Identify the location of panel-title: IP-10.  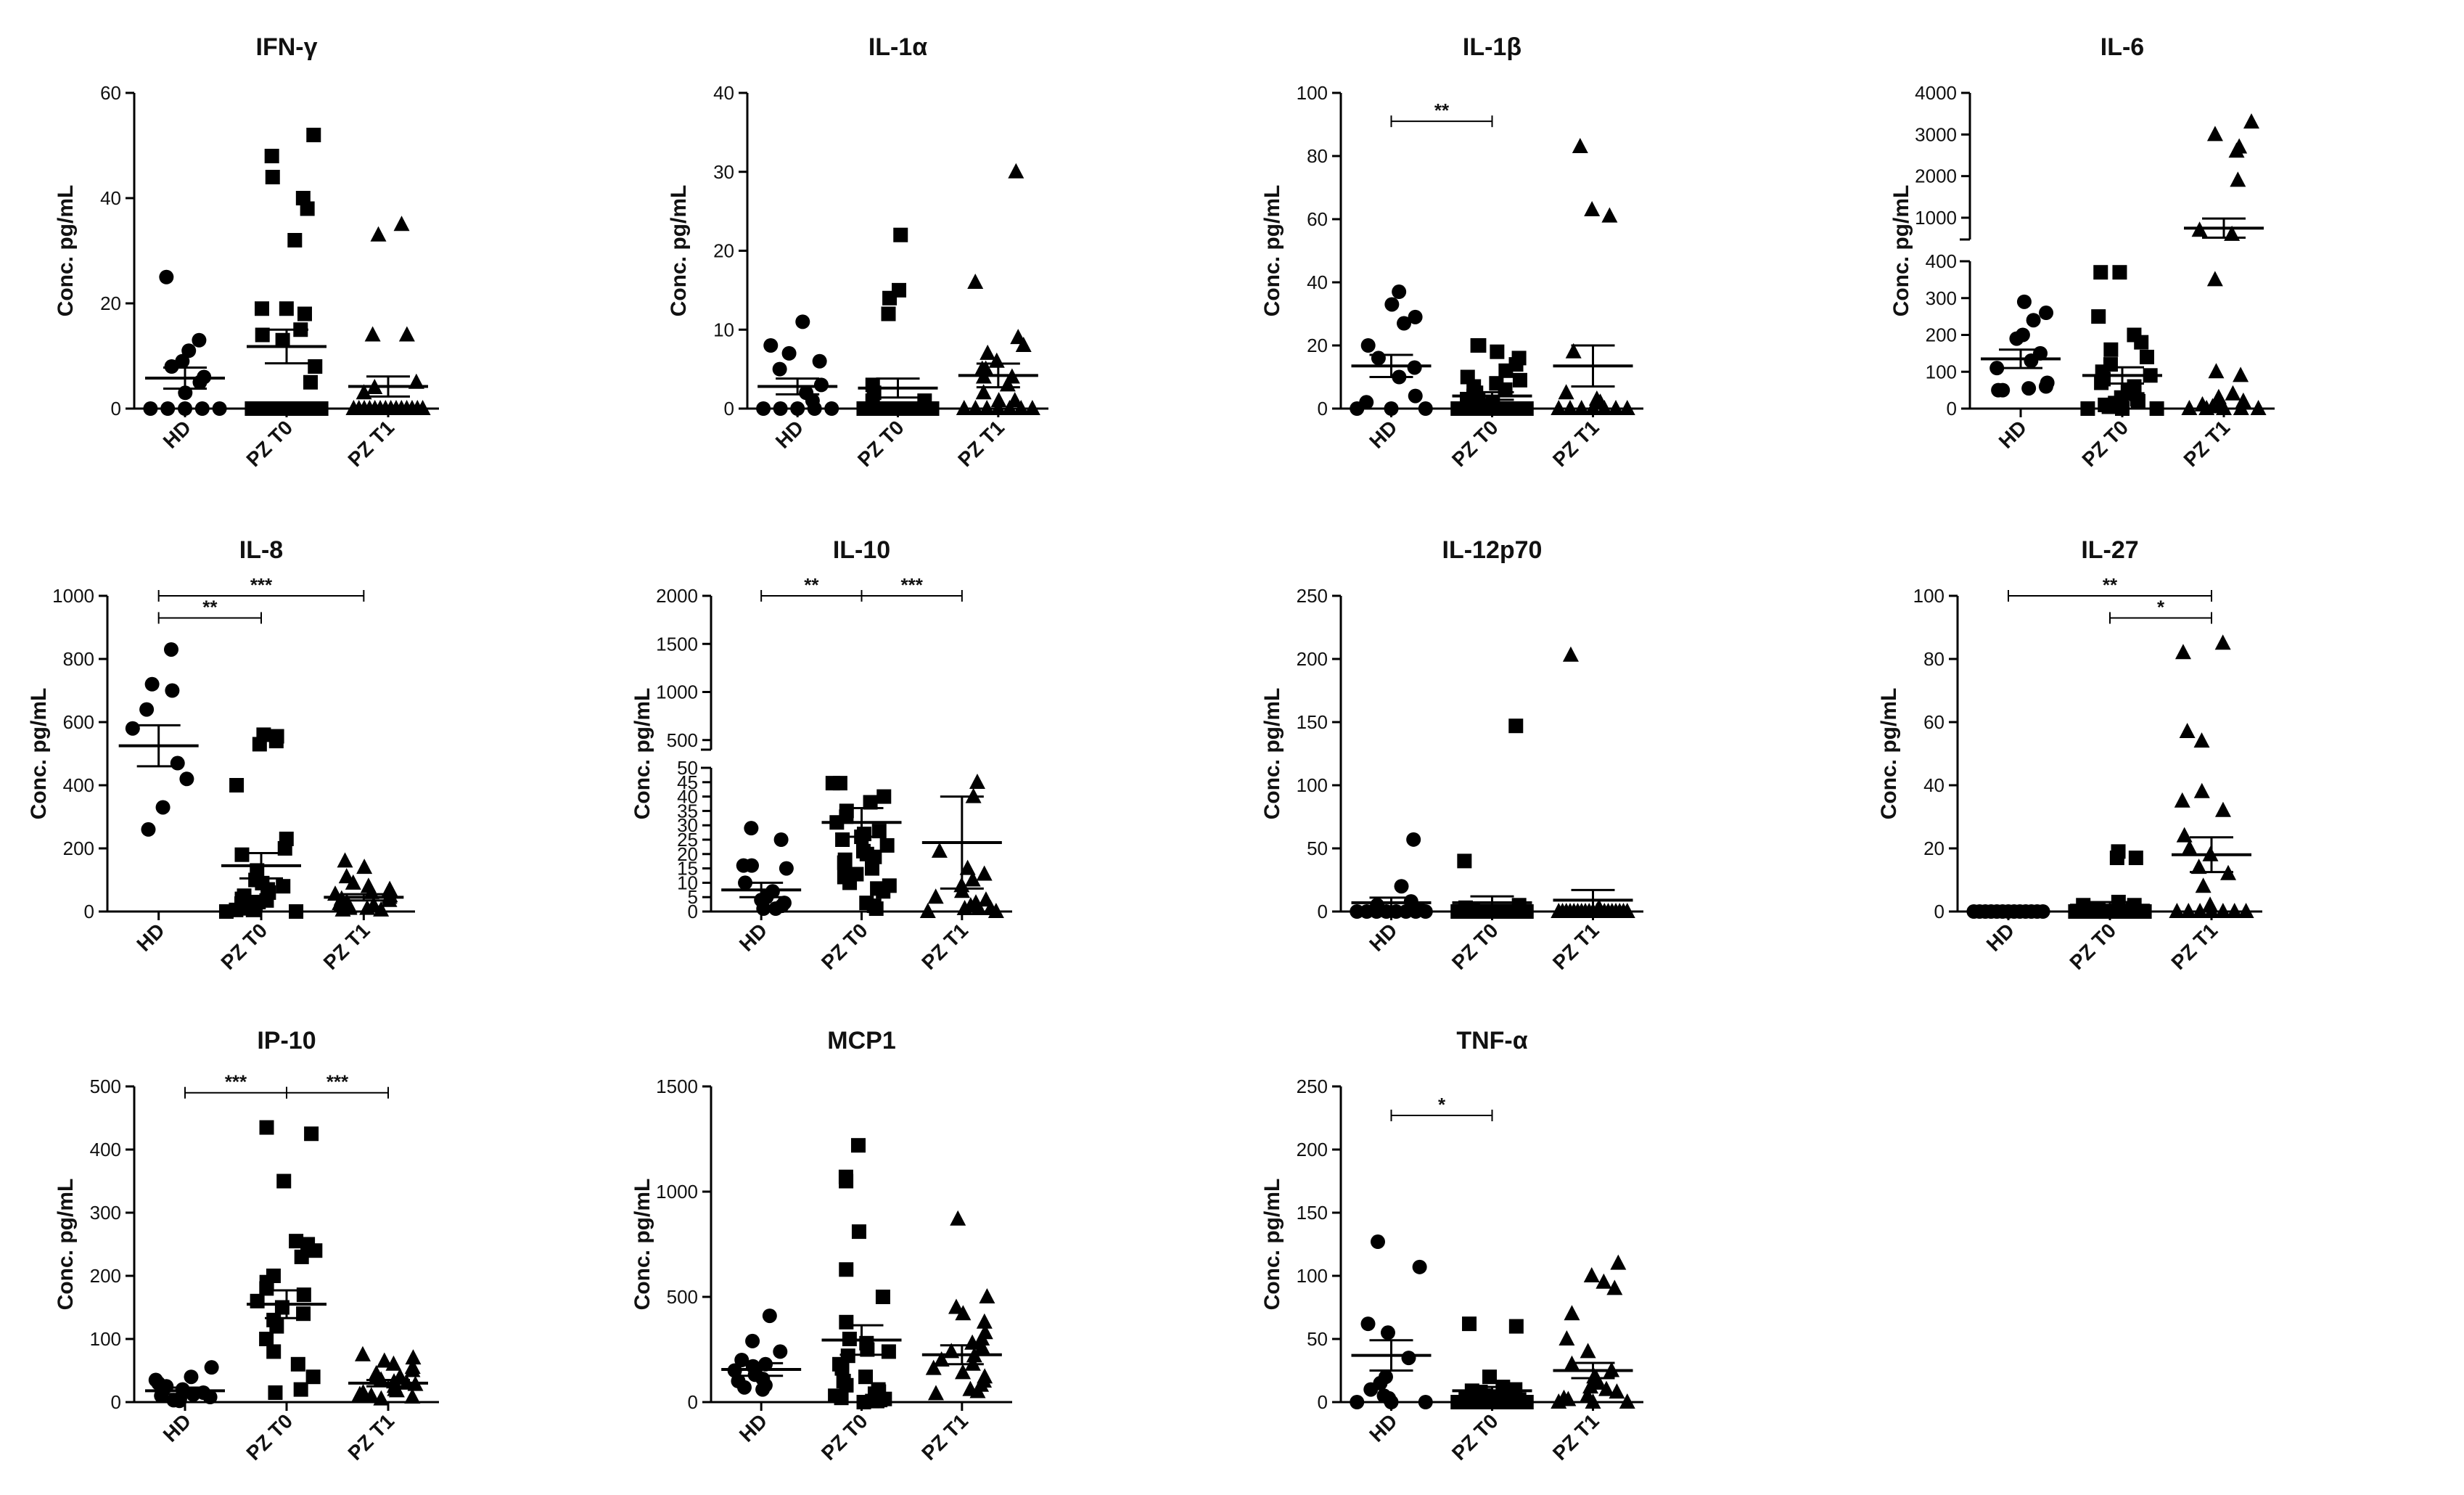
(286, 1040).